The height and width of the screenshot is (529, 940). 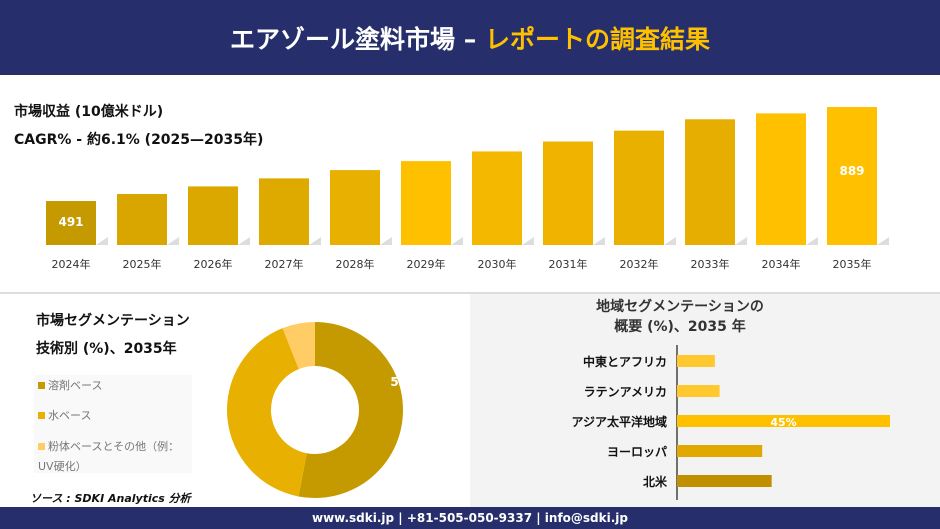 What do you see at coordinates (680, 317) in the screenshot?
I see `region-title: 地域セグメンテーションの 概要 (%)、2035 年` at bounding box center [680, 317].